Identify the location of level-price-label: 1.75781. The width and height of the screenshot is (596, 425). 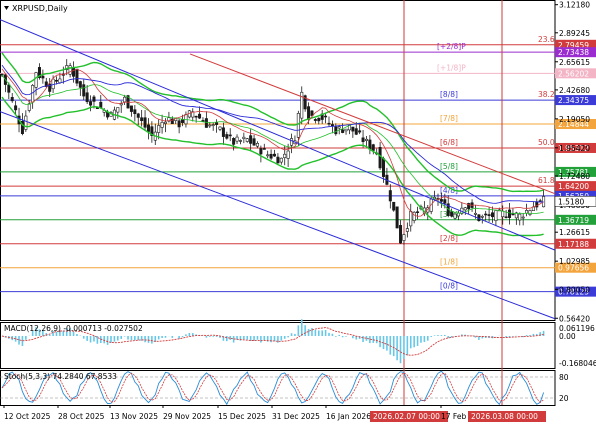
(573, 172).